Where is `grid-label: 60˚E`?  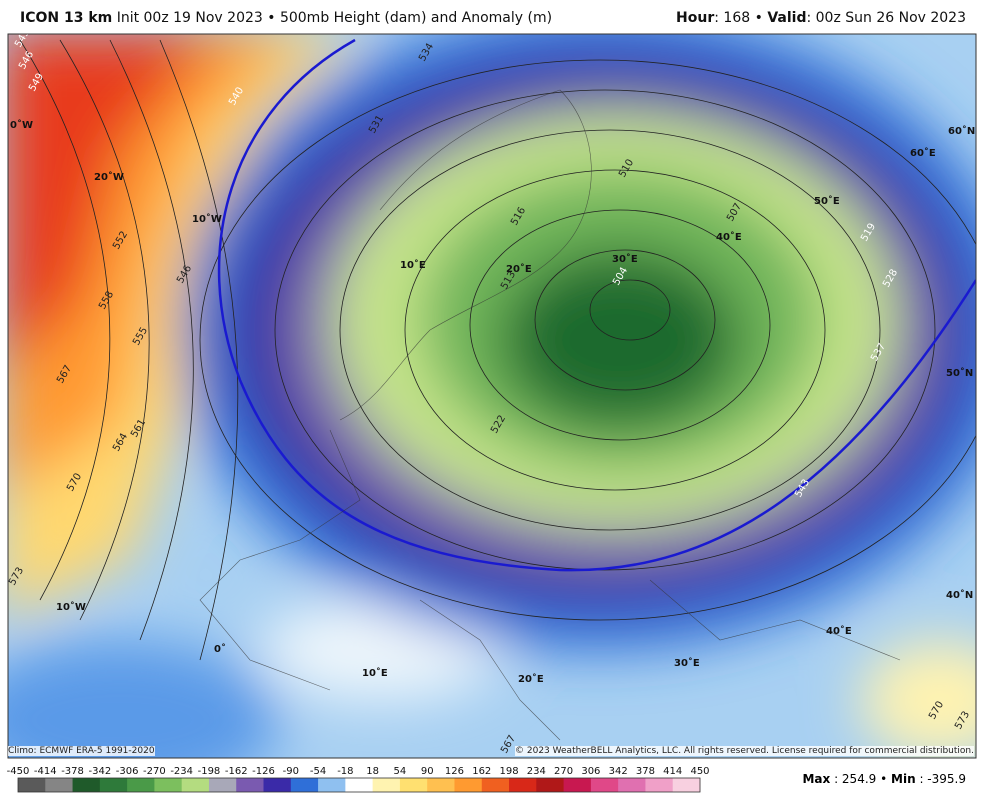
grid-label: 60˚E is located at coordinates (923, 153).